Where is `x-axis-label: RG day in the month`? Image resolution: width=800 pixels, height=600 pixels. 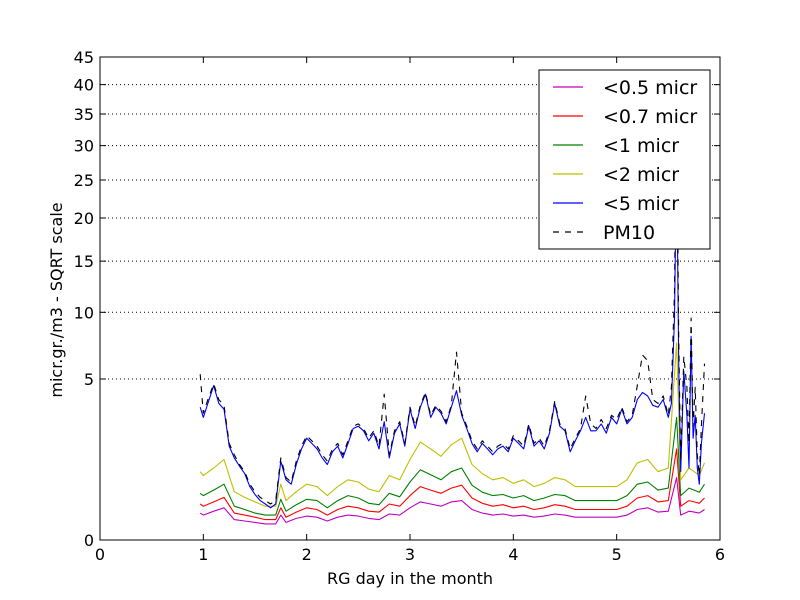
x-axis-label: RG day in the month is located at coordinates (410, 578).